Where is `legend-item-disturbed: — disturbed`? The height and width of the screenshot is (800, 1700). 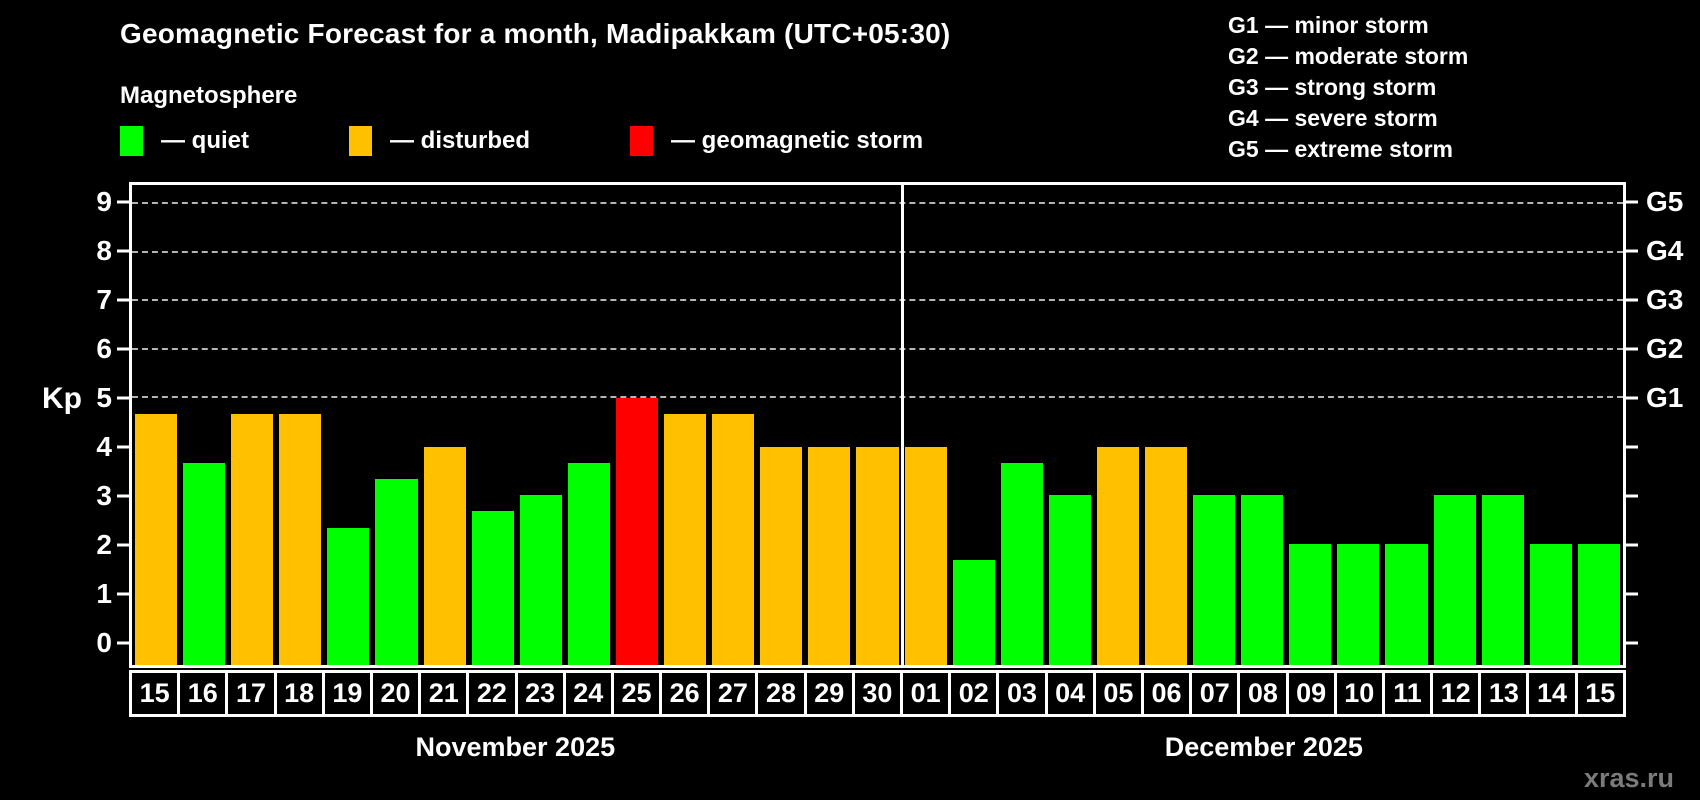 legend-item-disturbed: — disturbed is located at coordinates (439, 141).